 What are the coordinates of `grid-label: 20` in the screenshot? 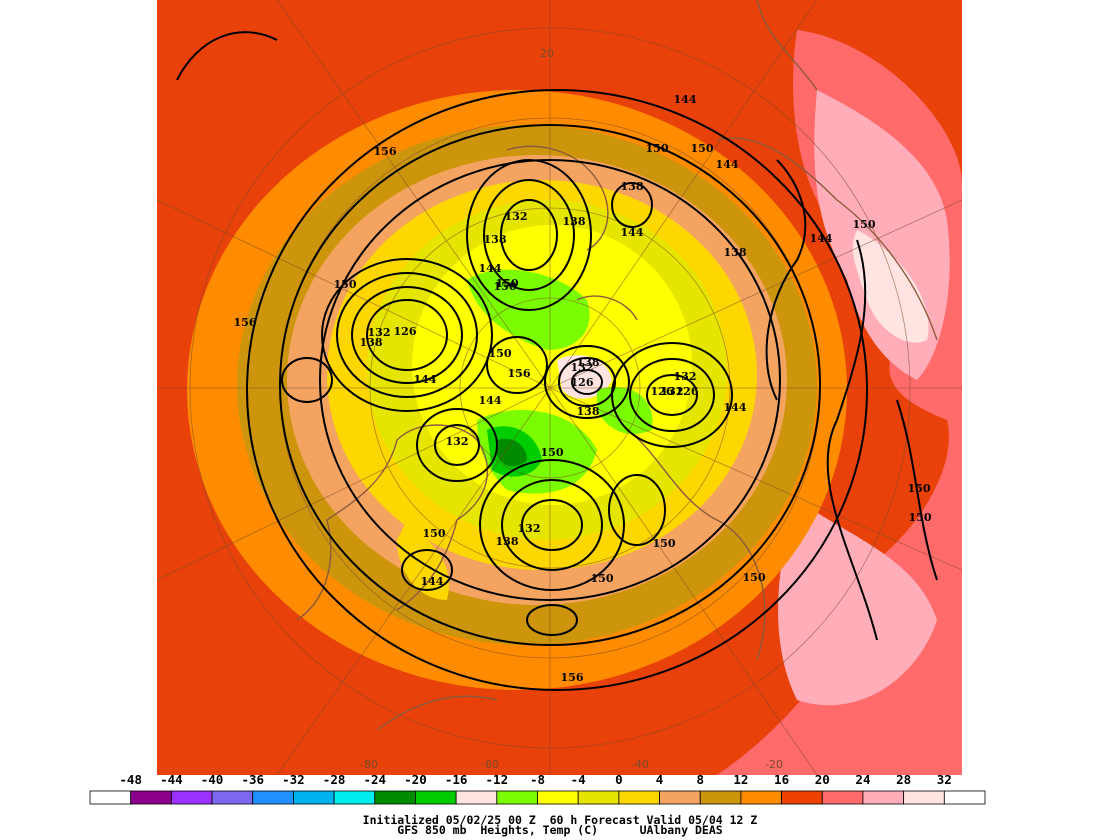 It's located at (547, 53).